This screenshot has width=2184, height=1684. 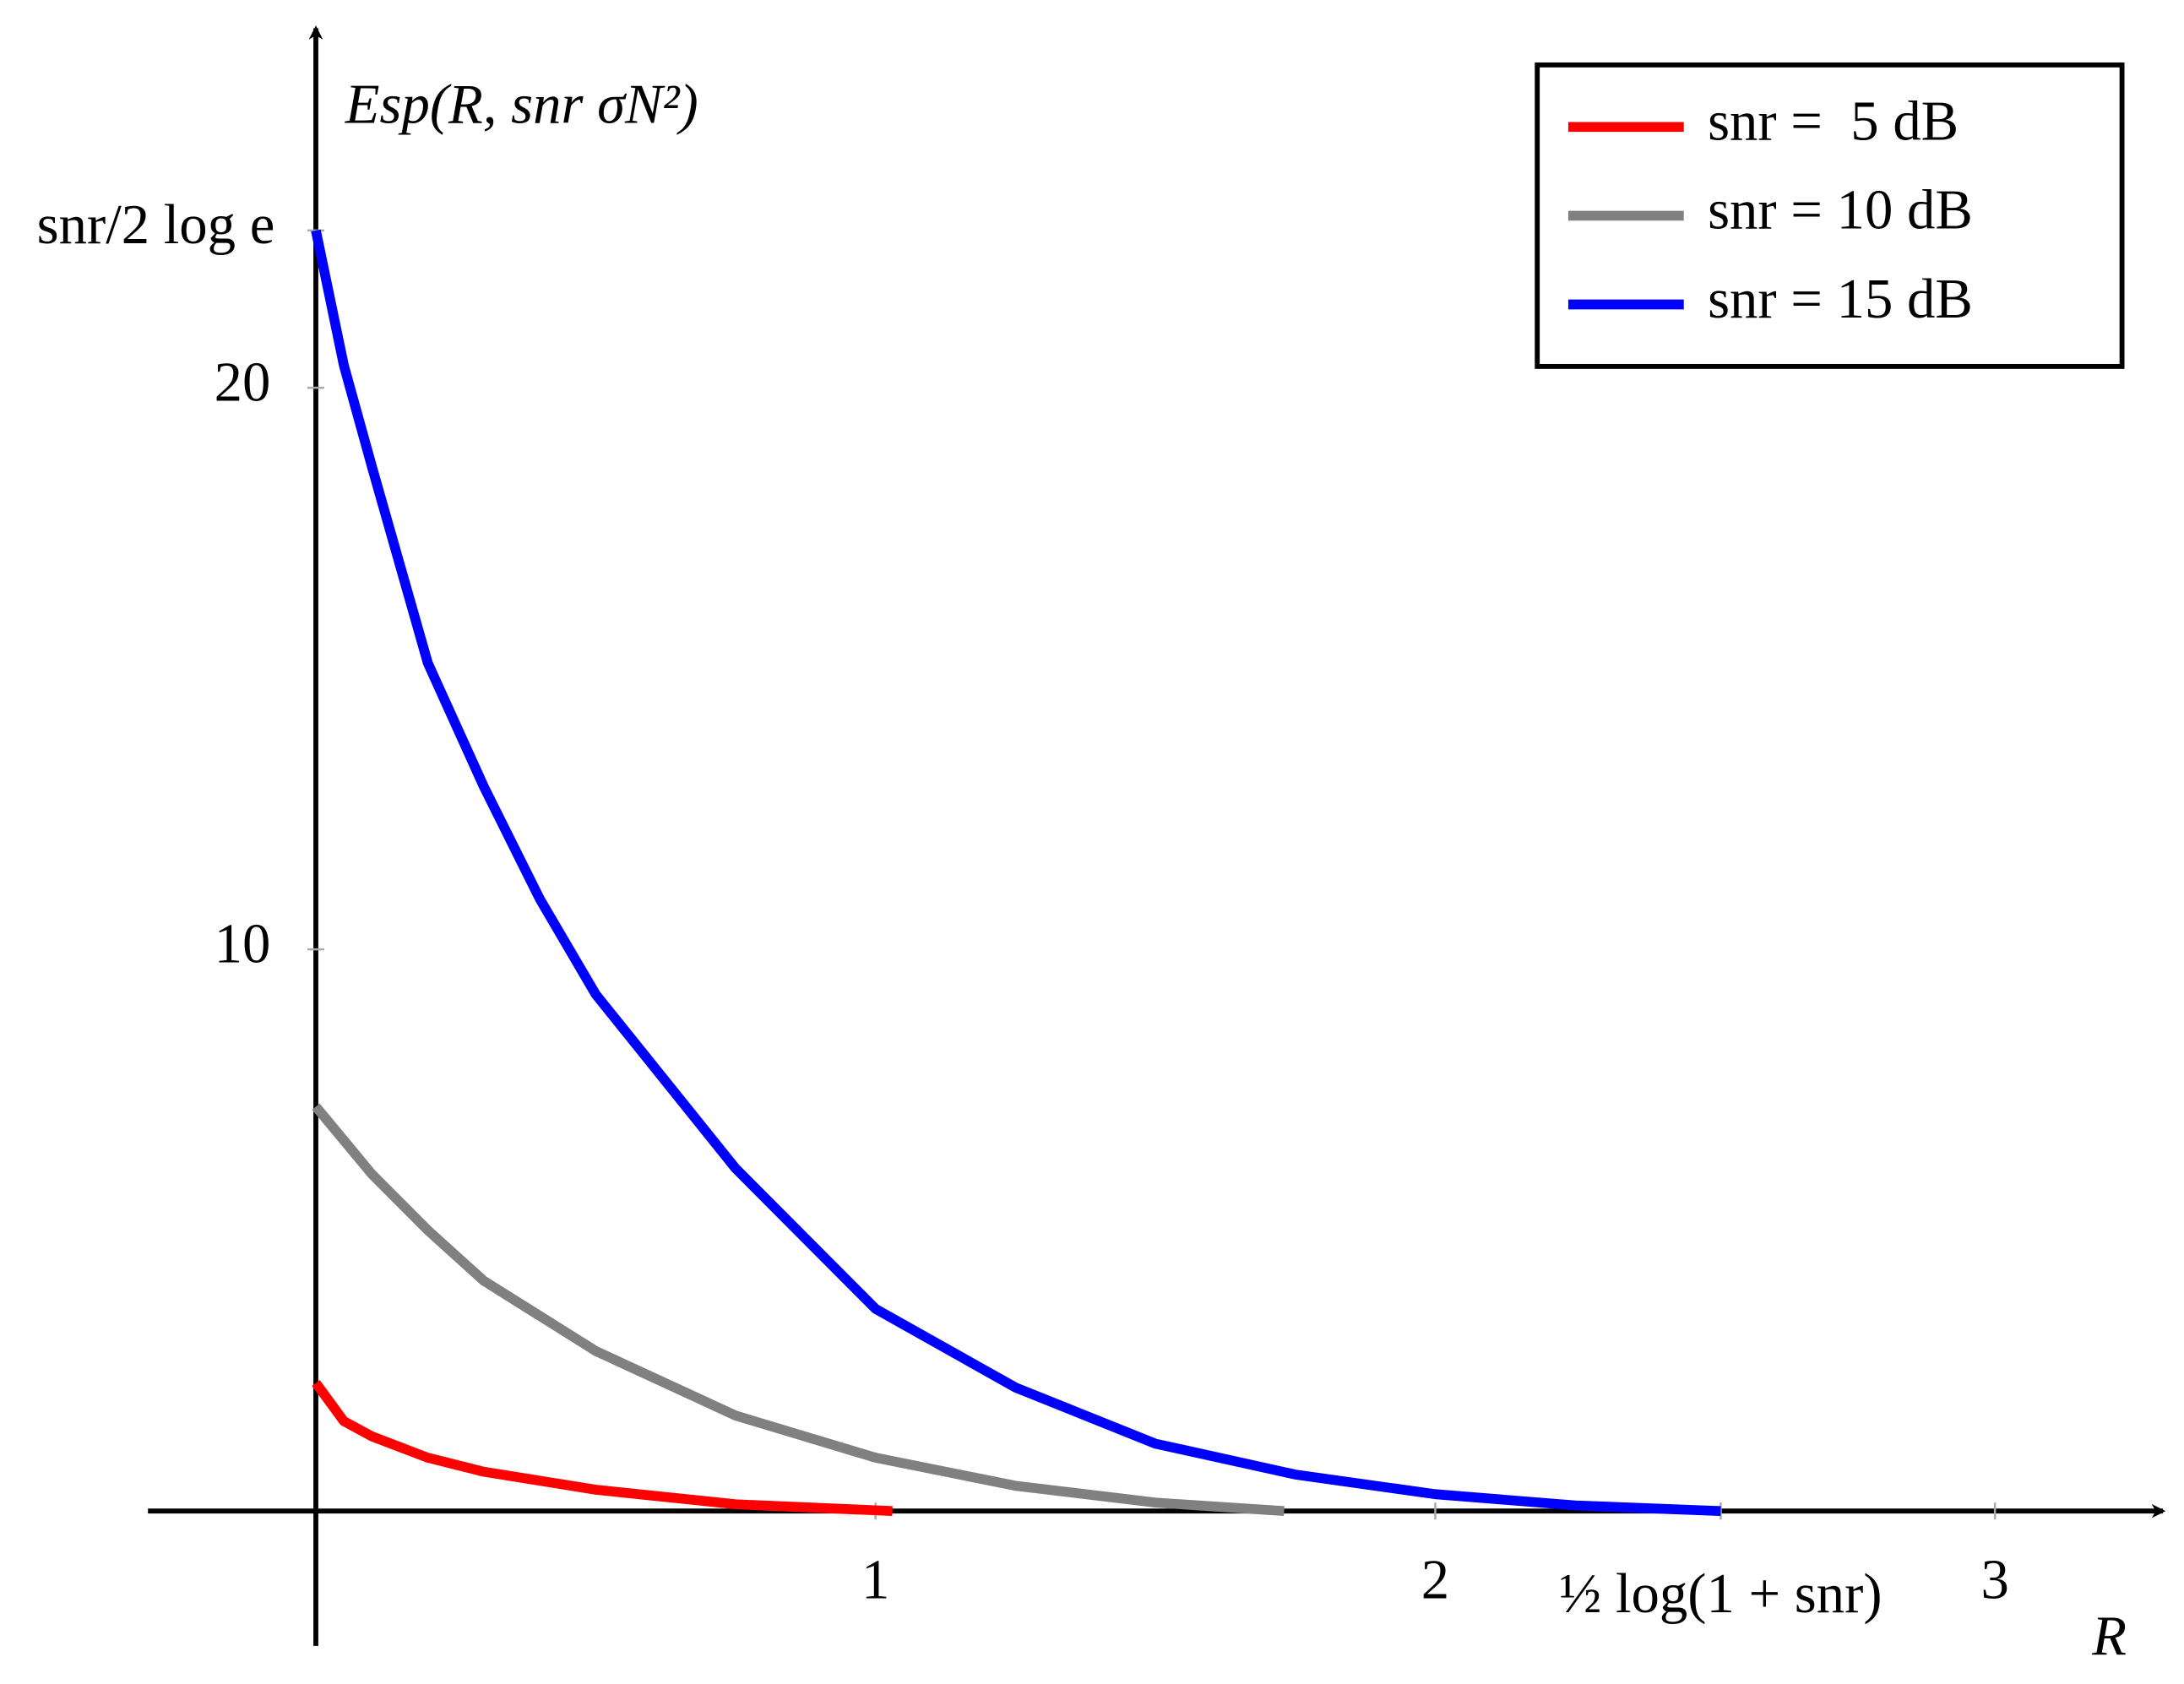 What do you see at coordinates (1435, 1580) in the screenshot?
I see `x-tick-label: 2` at bounding box center [1435, 1580].